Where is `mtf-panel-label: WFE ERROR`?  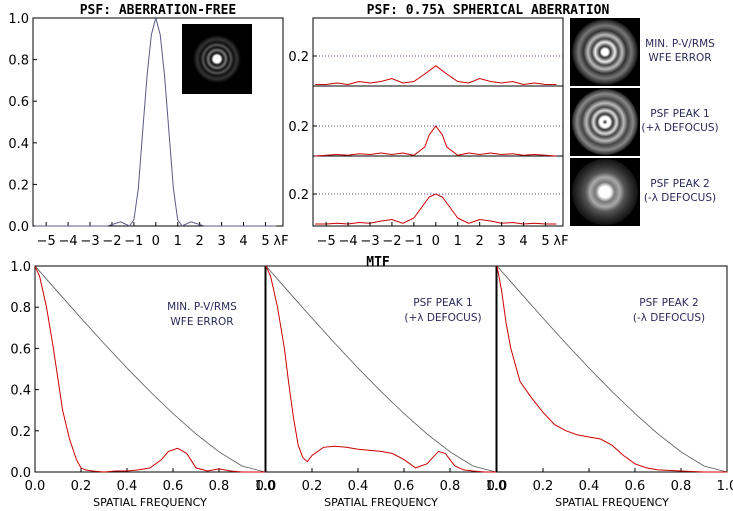
mtf-panel-label: WFE ERROR is located at coordinates (201, 322).